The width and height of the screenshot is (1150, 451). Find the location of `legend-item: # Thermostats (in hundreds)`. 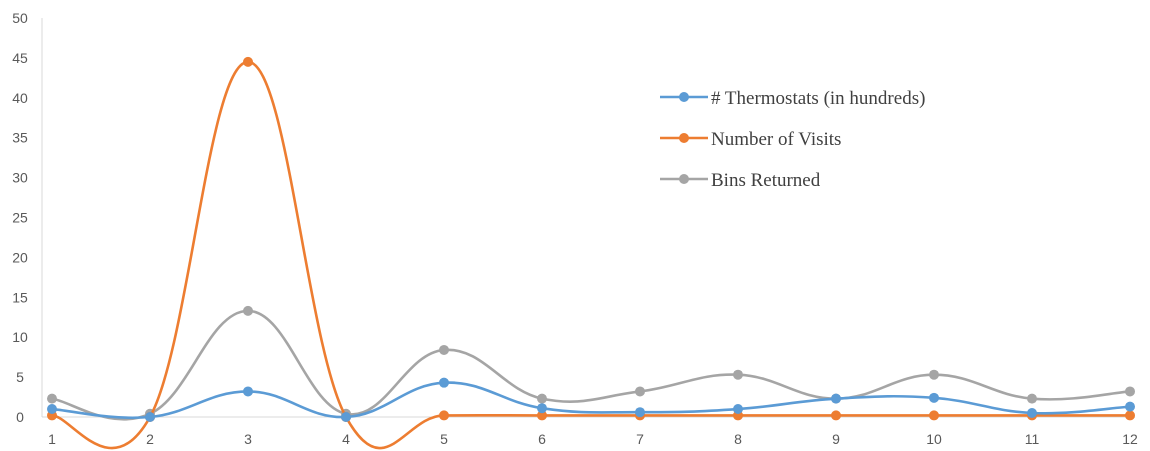

legend-item: # Thermostats (in hundreds) is located at coordinates (792, 98).